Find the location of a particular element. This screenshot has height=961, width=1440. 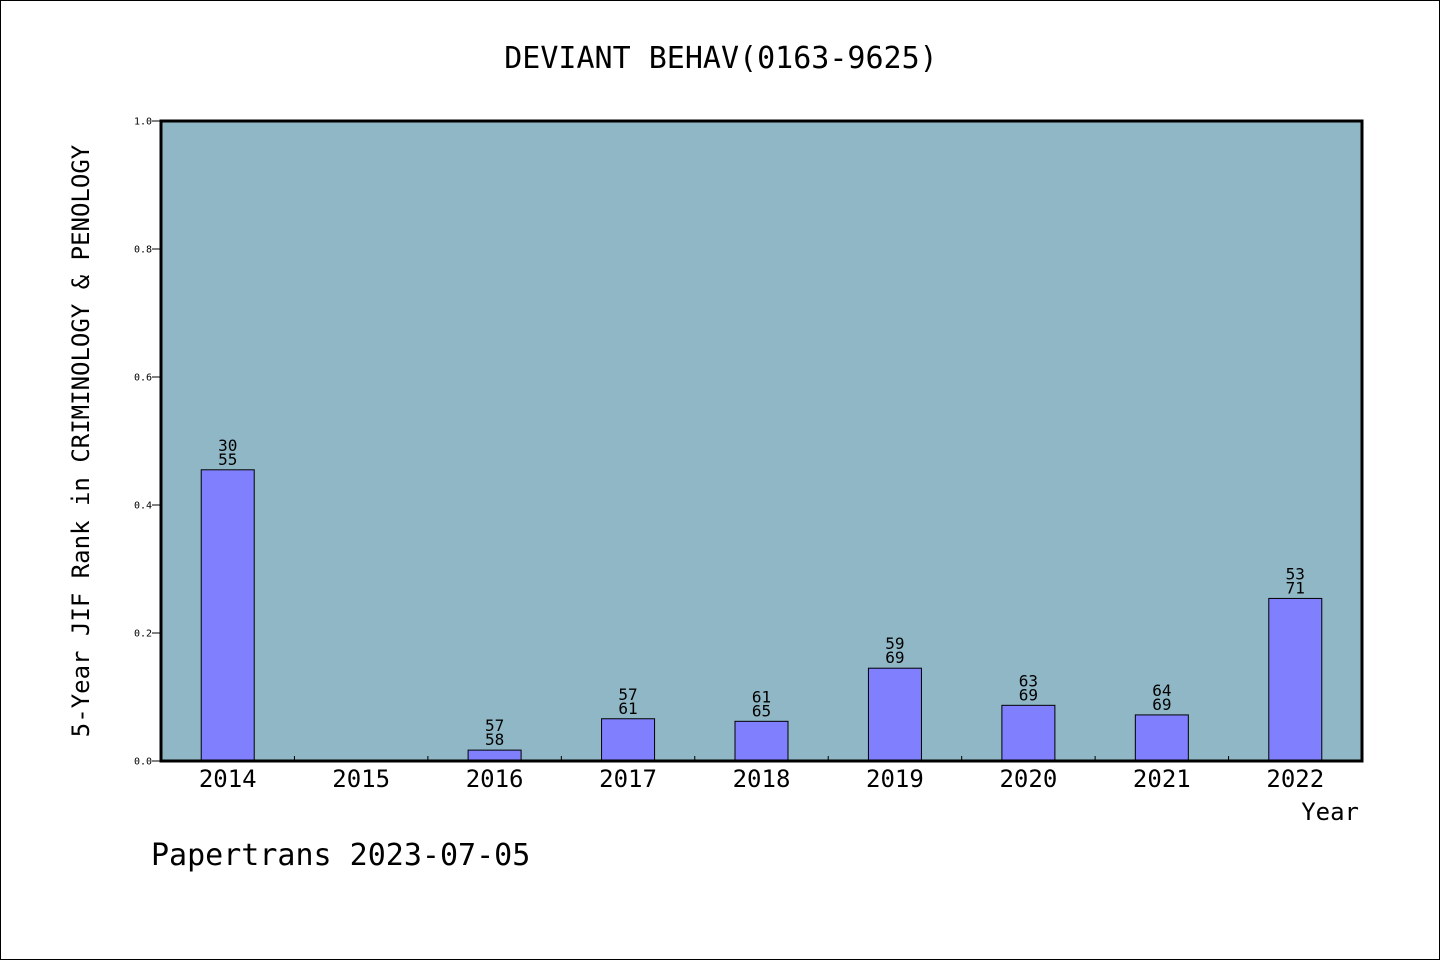

x-axis: 2014 2015 2016 2017 2018 2019 2020 2021 2022 is located at coordinates (761, 774).